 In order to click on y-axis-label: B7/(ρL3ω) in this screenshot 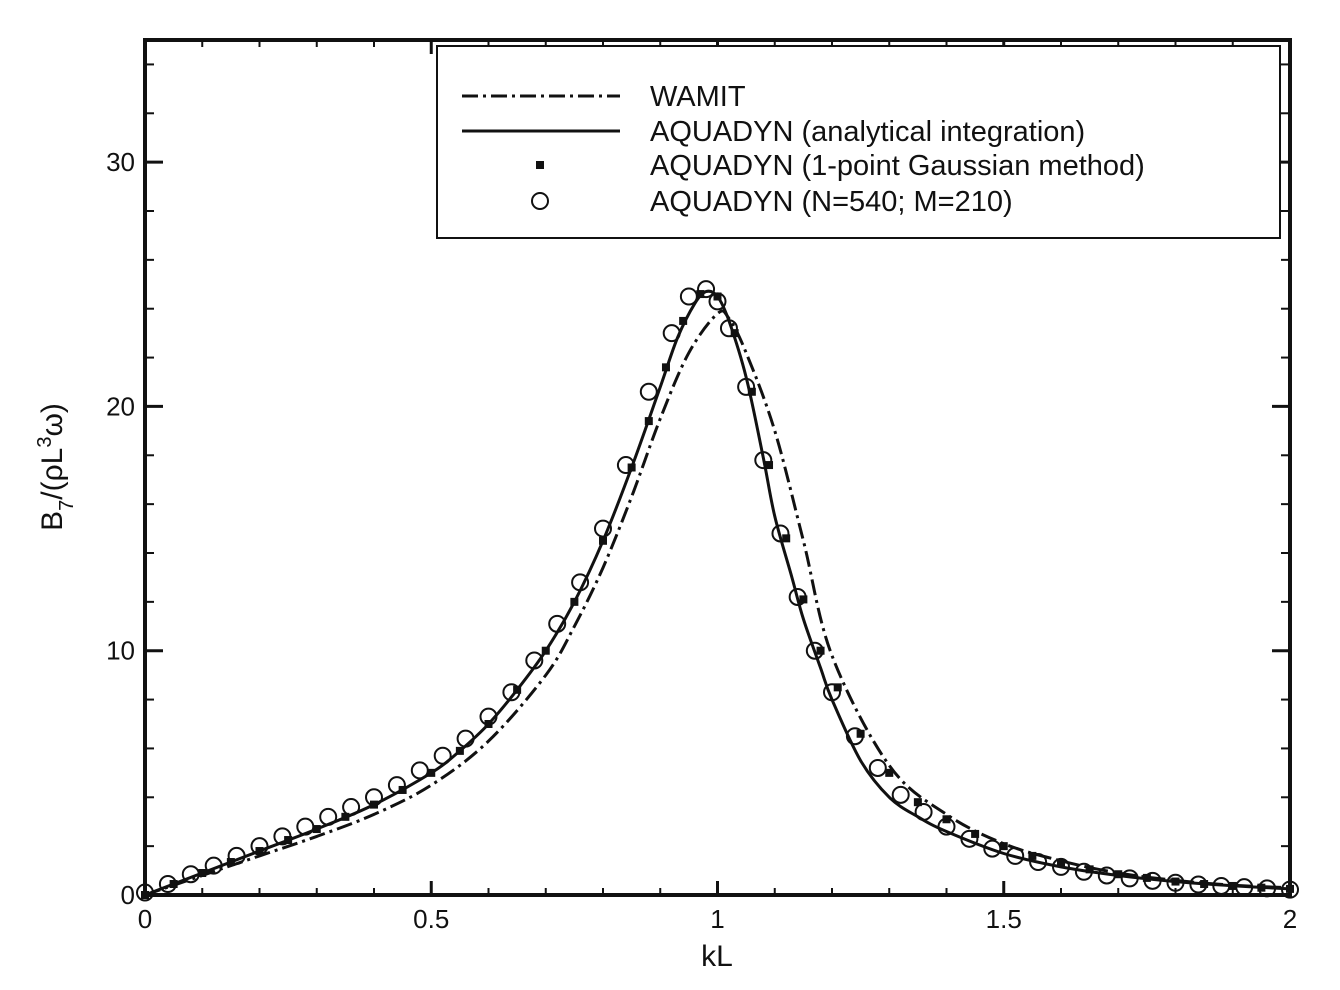, I will do `click(56, 467)`.